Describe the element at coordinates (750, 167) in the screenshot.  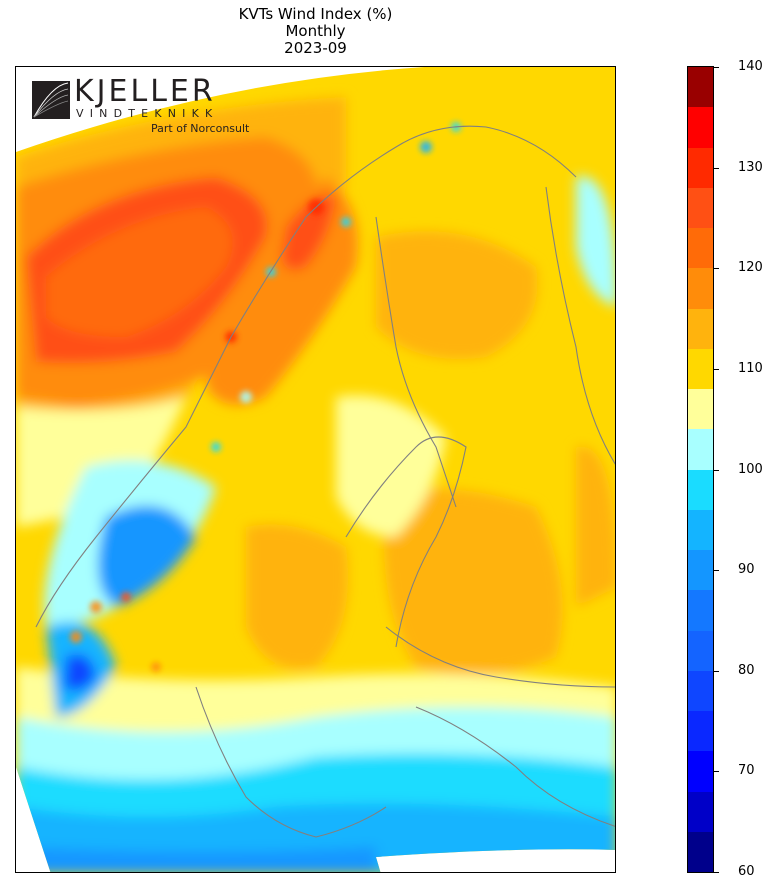
I see `colorbar-tick-label: 130` at that location.